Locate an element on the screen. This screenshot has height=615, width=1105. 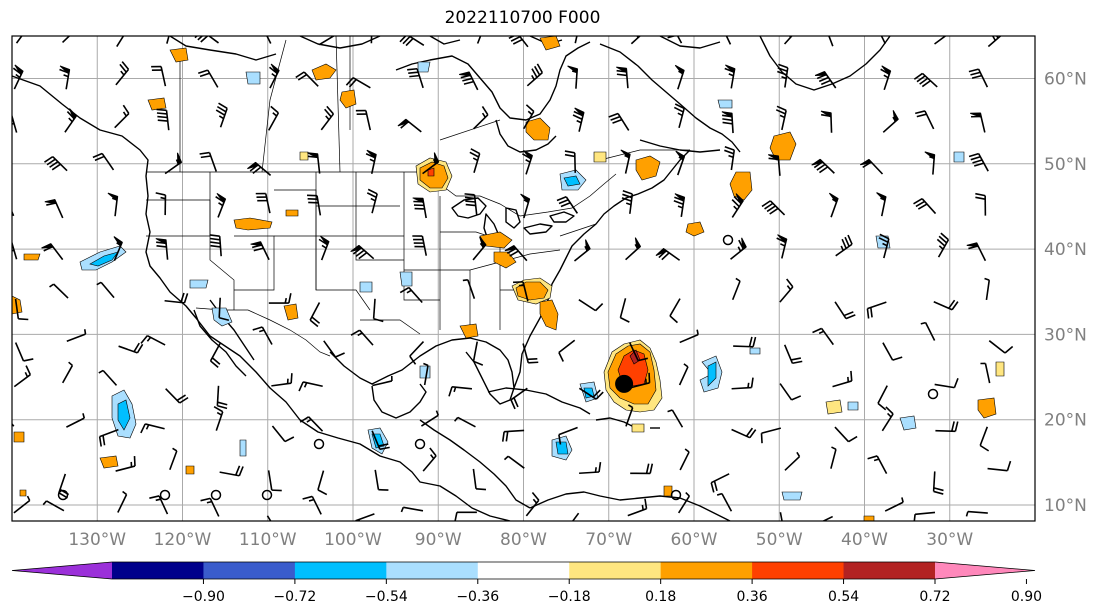
latitude-label: 60°N is located at coordinates (1065, 80).